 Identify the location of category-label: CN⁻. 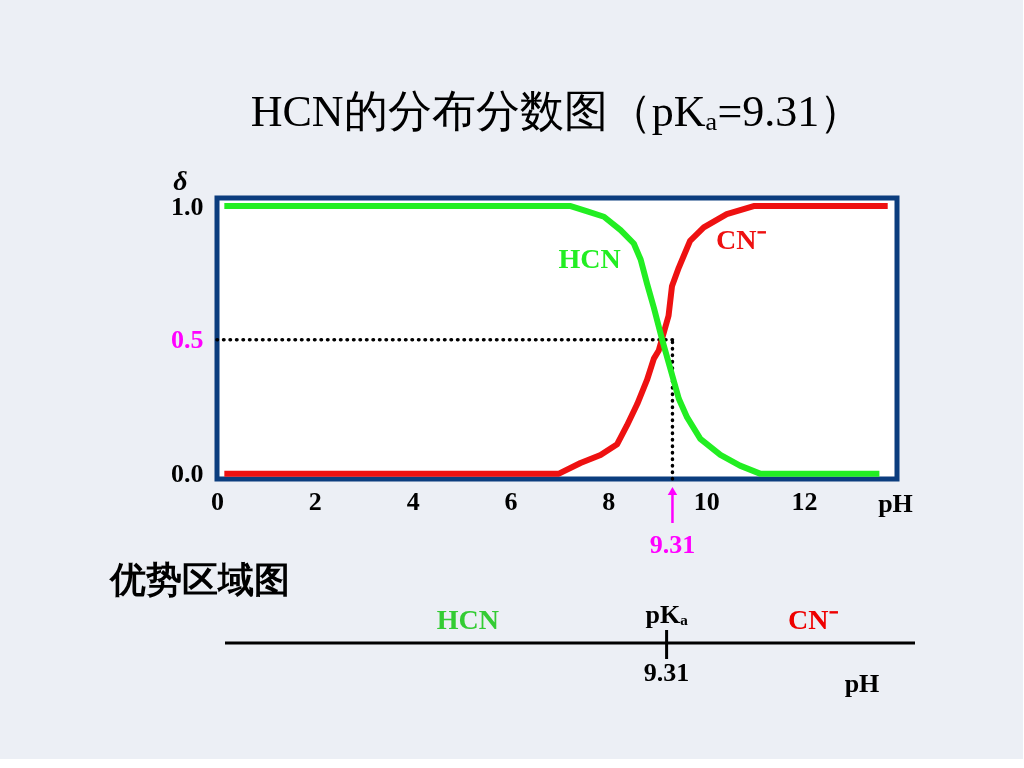
(813, 619).